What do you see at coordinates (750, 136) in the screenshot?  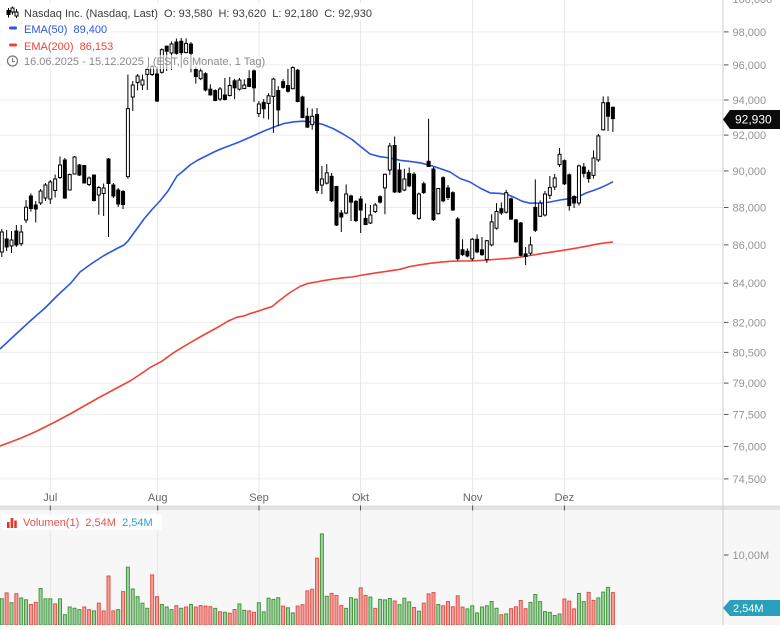 I see `svg-text: 92,000` at bounding box center [750, 136].